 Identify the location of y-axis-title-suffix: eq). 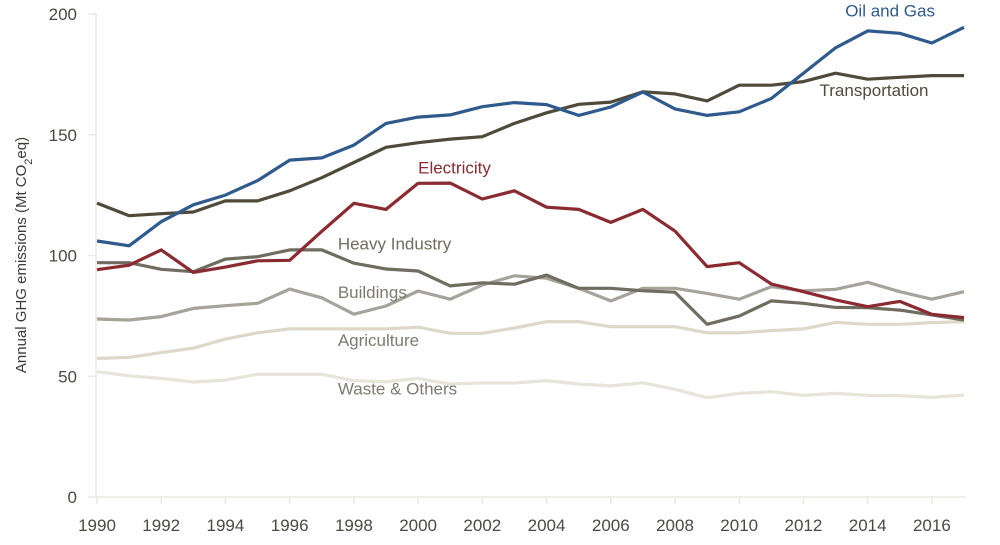
(21, 148).